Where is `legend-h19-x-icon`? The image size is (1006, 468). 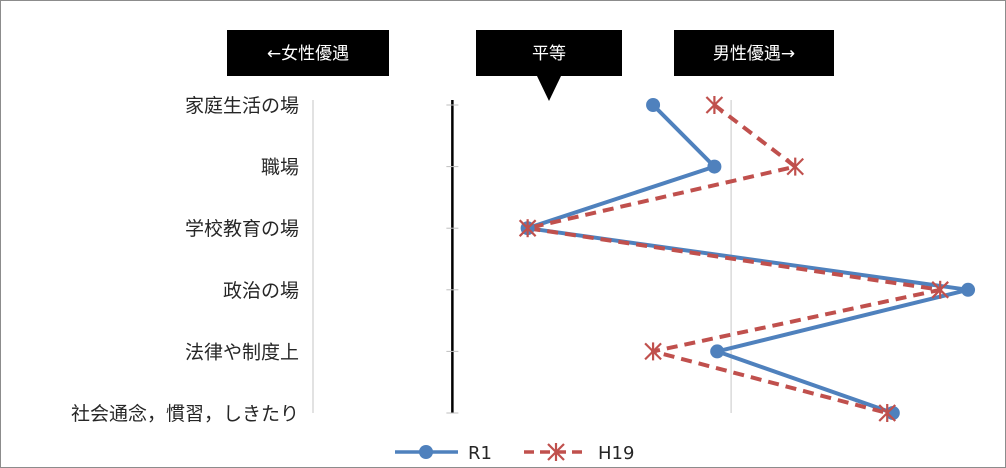
legend-h19-x-icon is located at coordinates (556, 452).